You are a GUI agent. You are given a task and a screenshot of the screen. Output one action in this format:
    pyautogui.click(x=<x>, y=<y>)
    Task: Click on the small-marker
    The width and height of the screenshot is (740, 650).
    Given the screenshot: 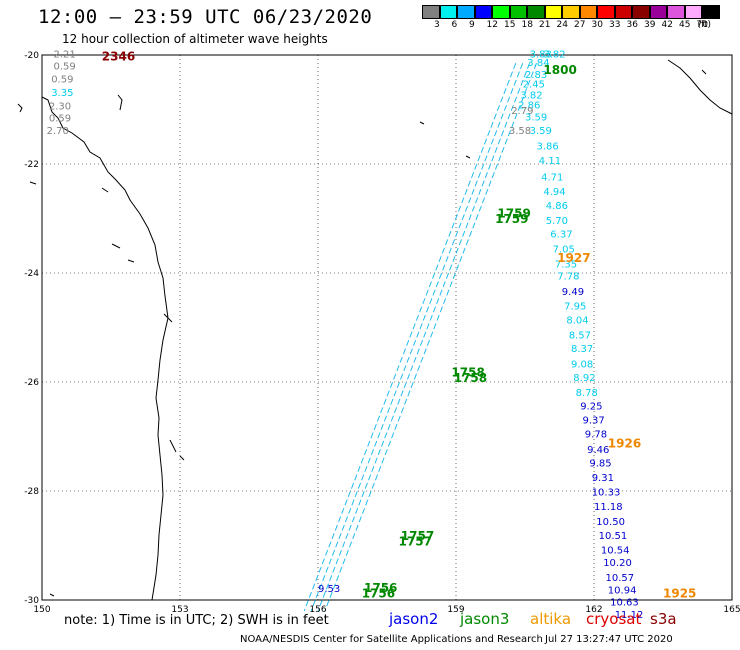 What is the action you would take?
    pyautogui.click(x=52, y=595)
    